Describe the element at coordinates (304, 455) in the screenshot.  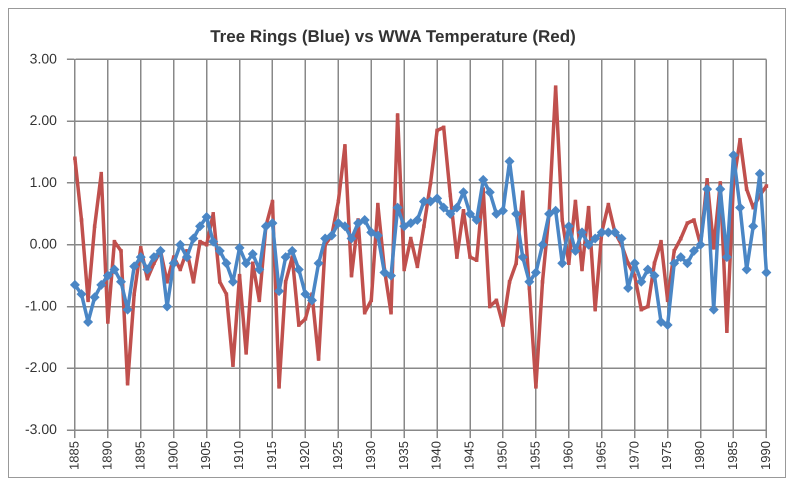
I see `x-tick-label: 1920` at that location.